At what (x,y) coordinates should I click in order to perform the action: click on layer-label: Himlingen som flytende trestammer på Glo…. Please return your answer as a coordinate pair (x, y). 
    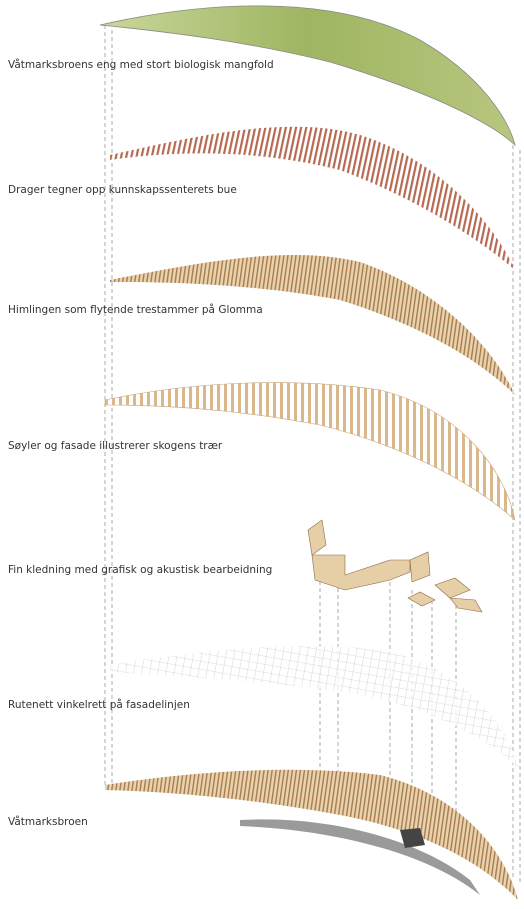
    Looking at the image, I should click on (135, 309).